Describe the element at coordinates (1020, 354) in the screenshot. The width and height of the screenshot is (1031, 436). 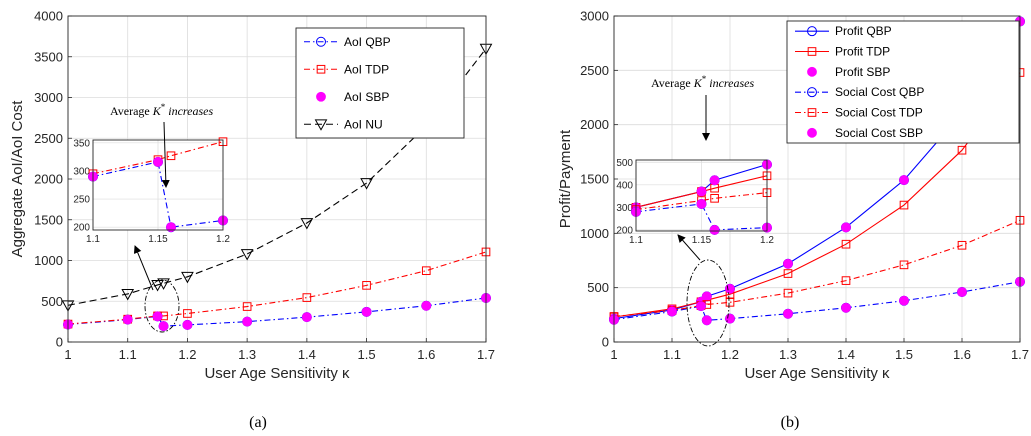
I see `xtick-label-b: 1.7` at that location.